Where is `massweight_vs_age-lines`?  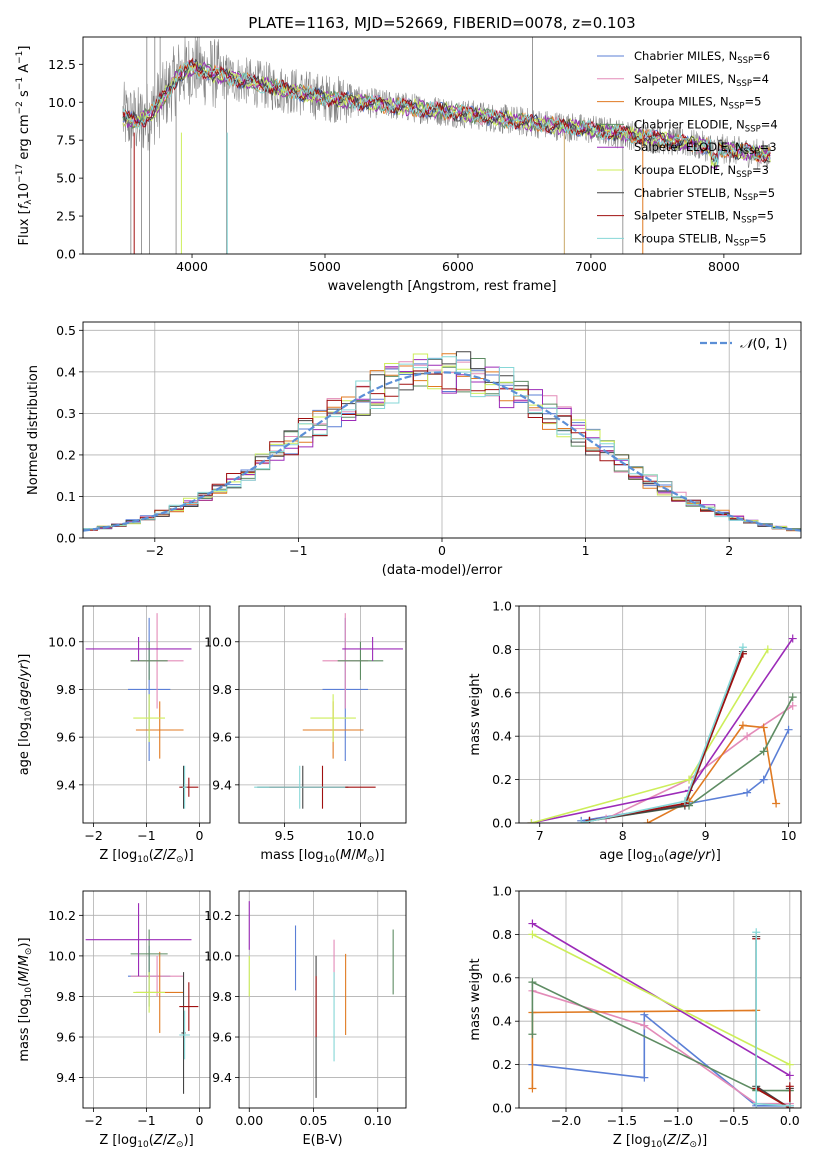 massweight_vs_age-lines is located at coordinates (662, 728).